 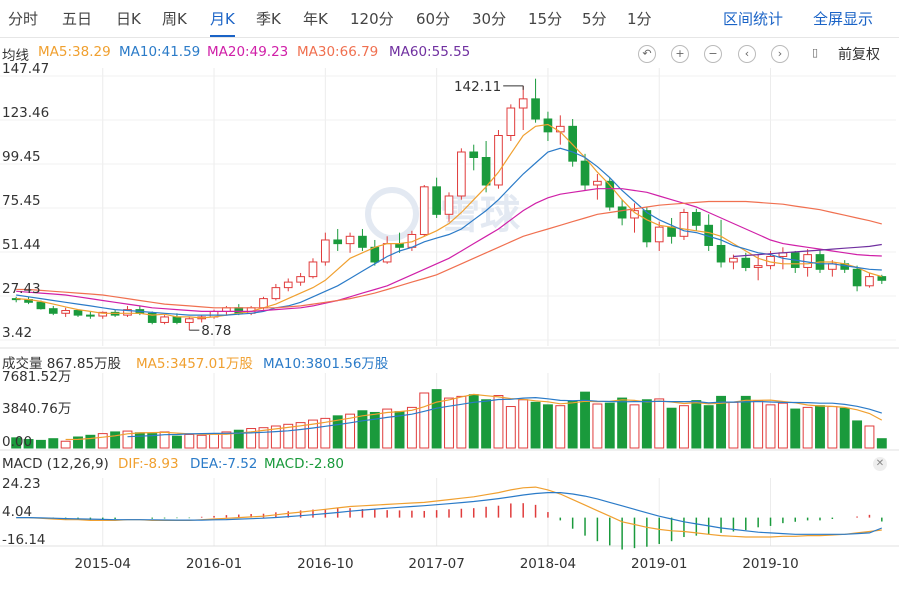 What do you see at coordinates (807, 250) in the screenshot?
I see `ma60-line` at bounding box center [807, 250].